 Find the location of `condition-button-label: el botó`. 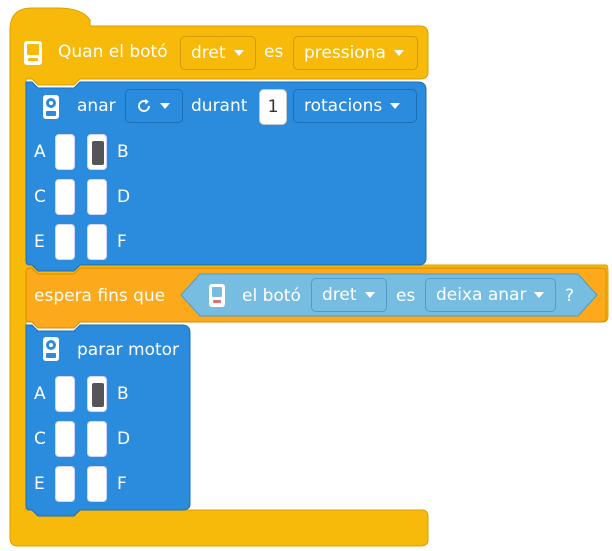

condition-button-label: el botó is located at coordinates (271, 296).